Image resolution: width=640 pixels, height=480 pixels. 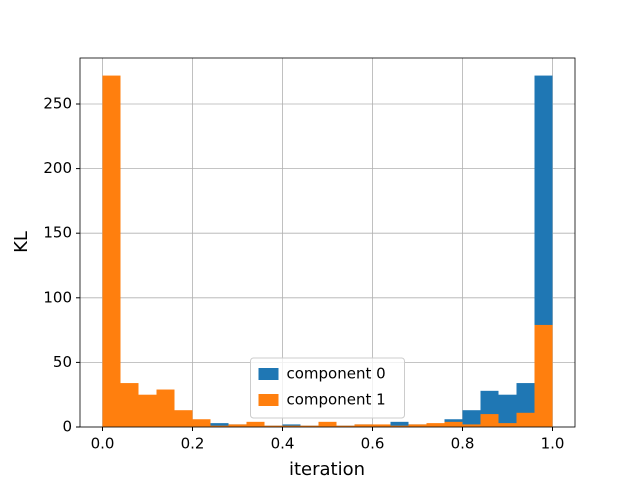 I want to click on x-tick-label: 0.6, so click(x=373, y=444).